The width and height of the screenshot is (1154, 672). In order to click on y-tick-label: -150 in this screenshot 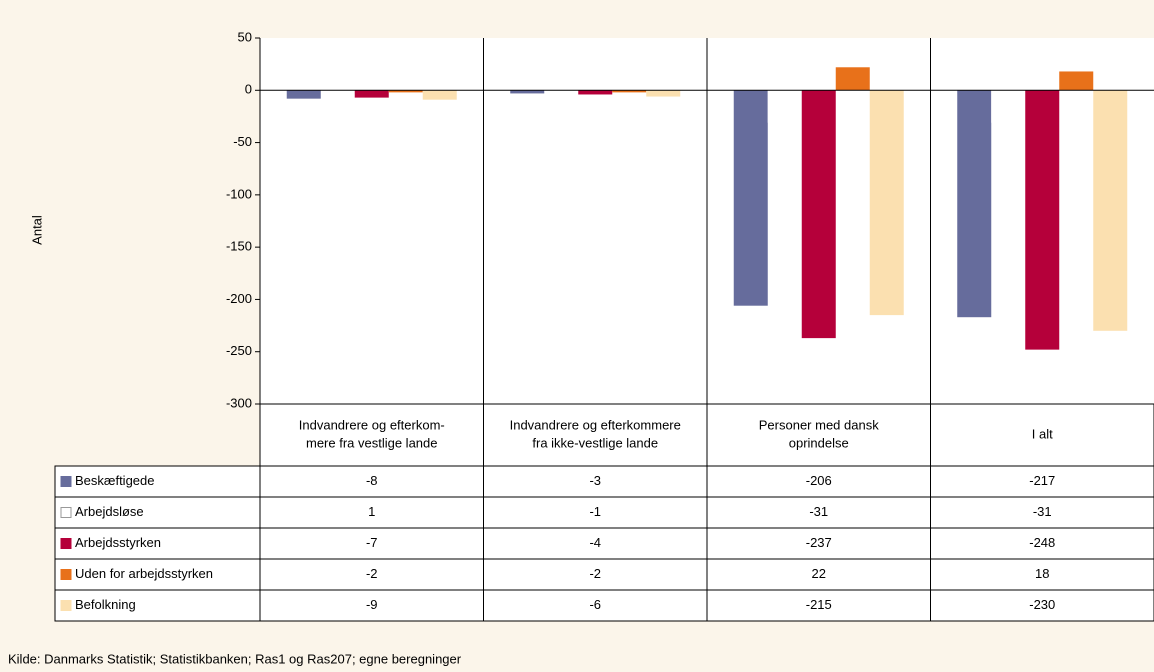, I will do `click(239, 246)`.